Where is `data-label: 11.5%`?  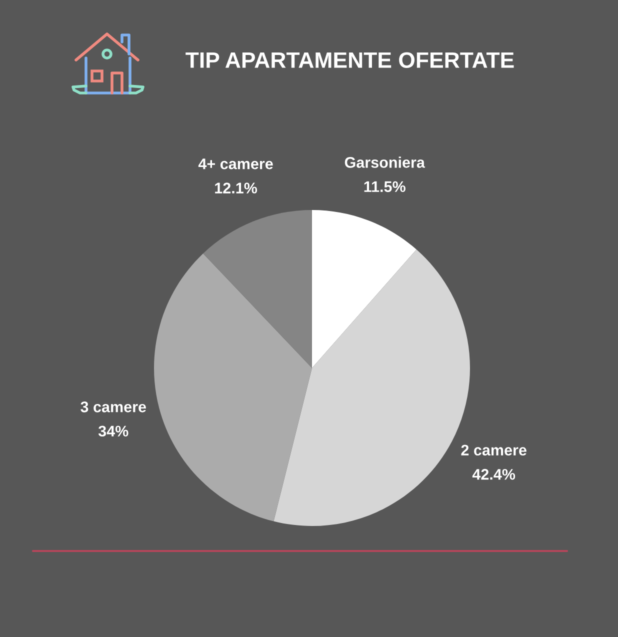
data-label: 11.5% is located at coordinates (385, 186).